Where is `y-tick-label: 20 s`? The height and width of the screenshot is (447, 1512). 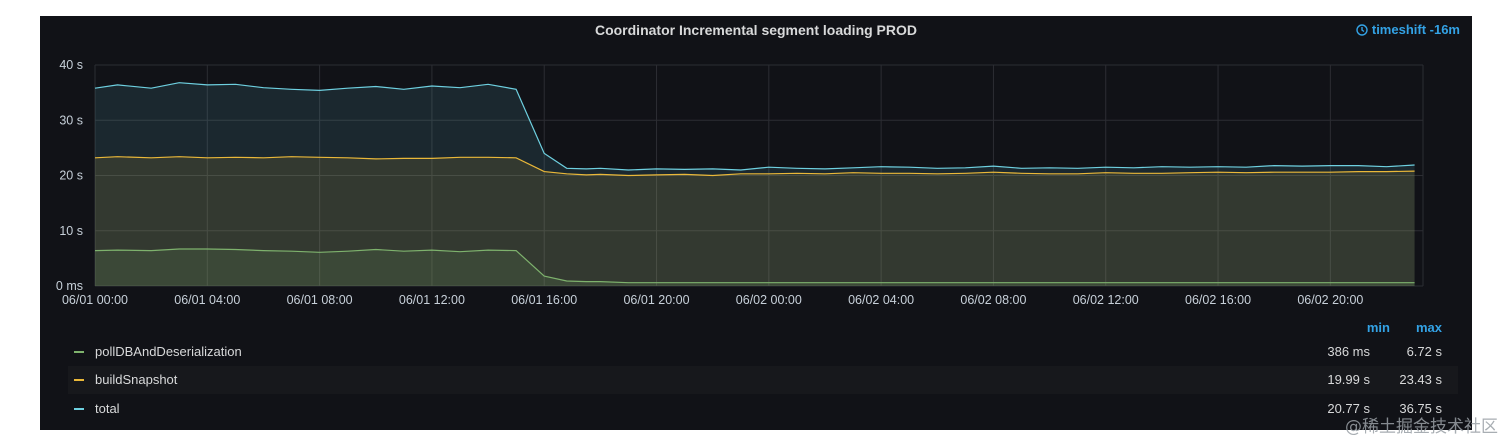
y-tick-label: 20 s is located at coordinates (71, 176).